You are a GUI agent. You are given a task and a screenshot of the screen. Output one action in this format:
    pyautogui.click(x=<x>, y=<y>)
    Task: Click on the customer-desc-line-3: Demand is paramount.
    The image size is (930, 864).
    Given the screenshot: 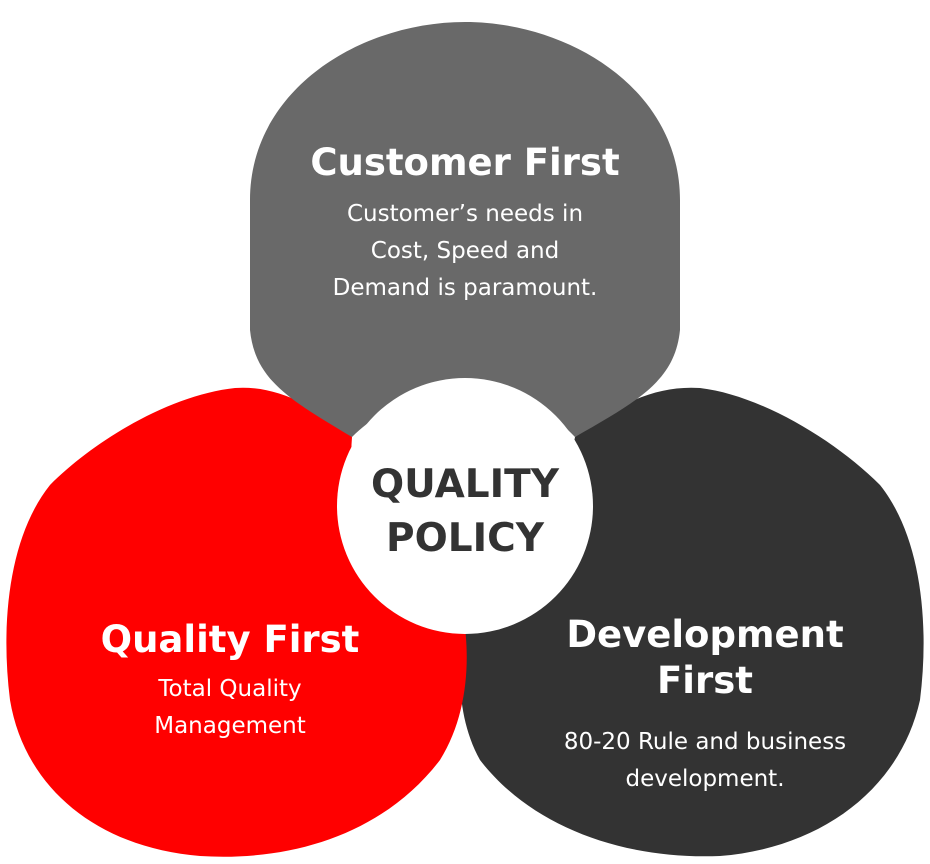 What is the action you would take?
    pyautogui.click(x=465, y=288)
    